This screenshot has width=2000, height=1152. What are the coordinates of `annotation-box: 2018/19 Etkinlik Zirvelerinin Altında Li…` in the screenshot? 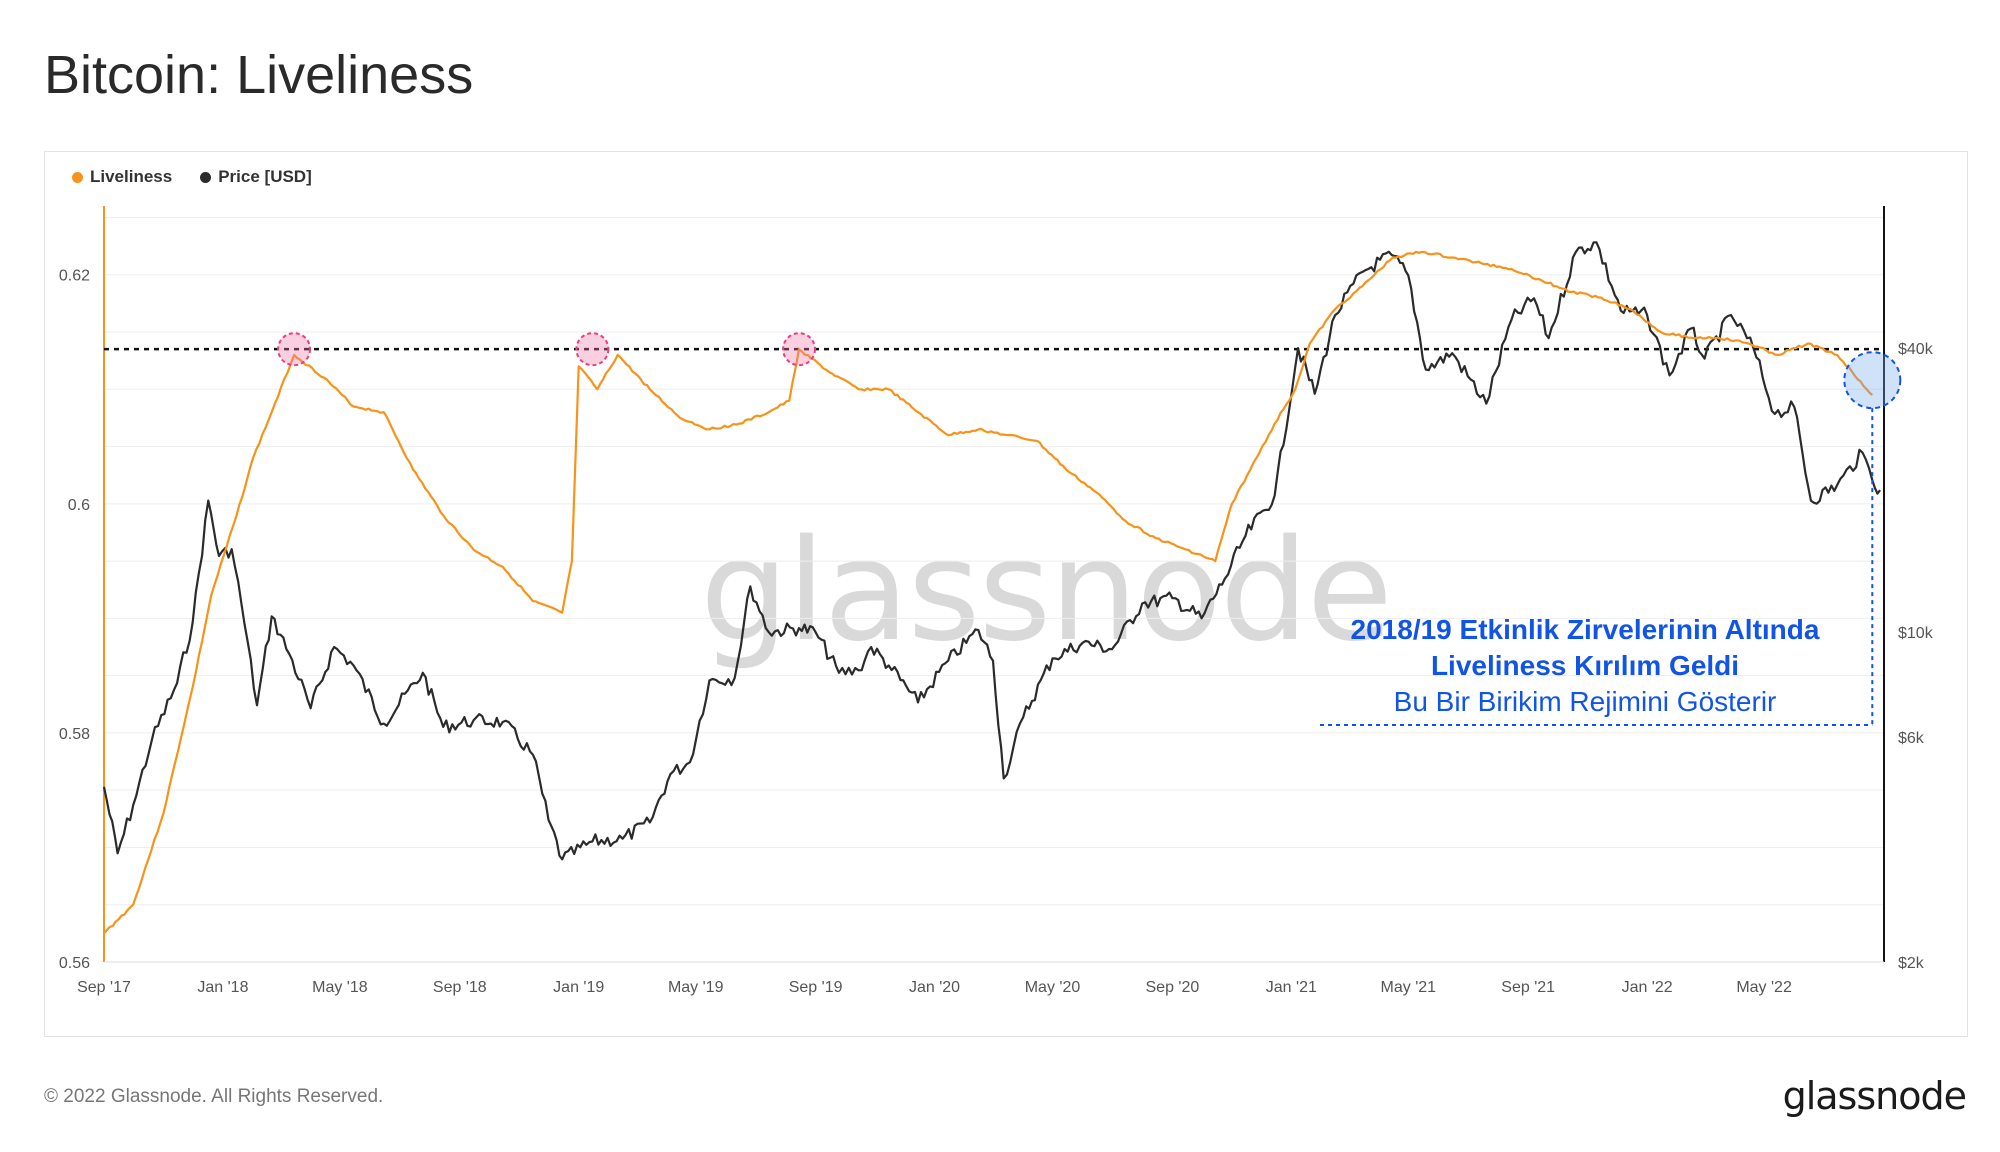 It's located at (1585, 666).